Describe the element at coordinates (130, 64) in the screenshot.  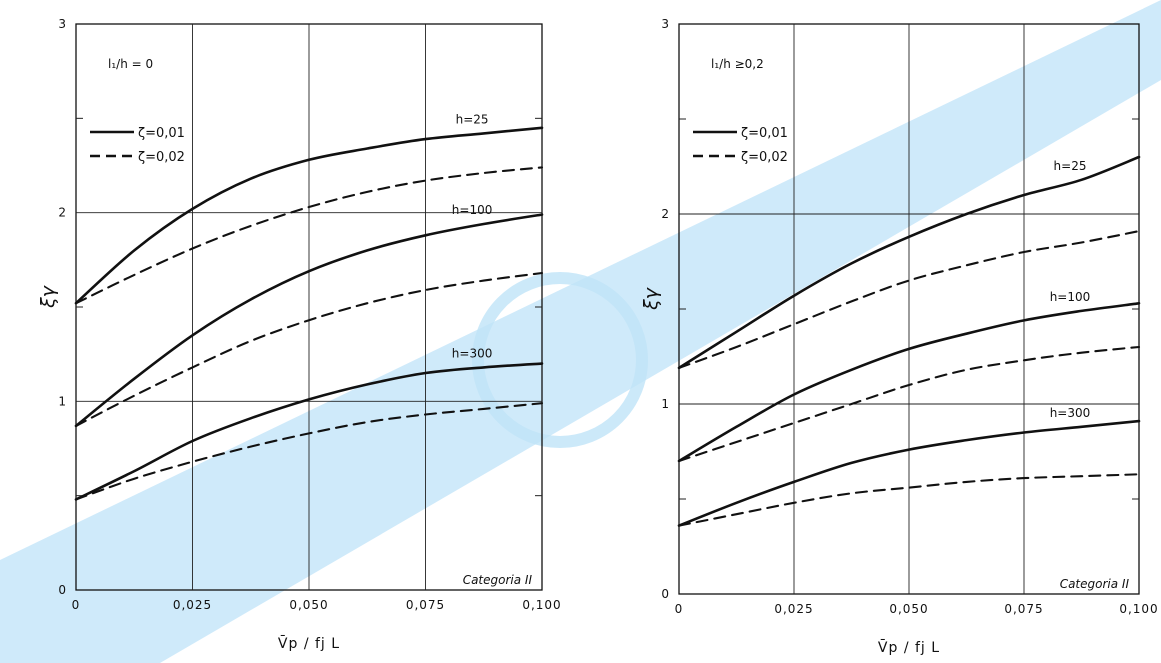
I see `geometry-ratio-label: l₁/h = 0` at that location.